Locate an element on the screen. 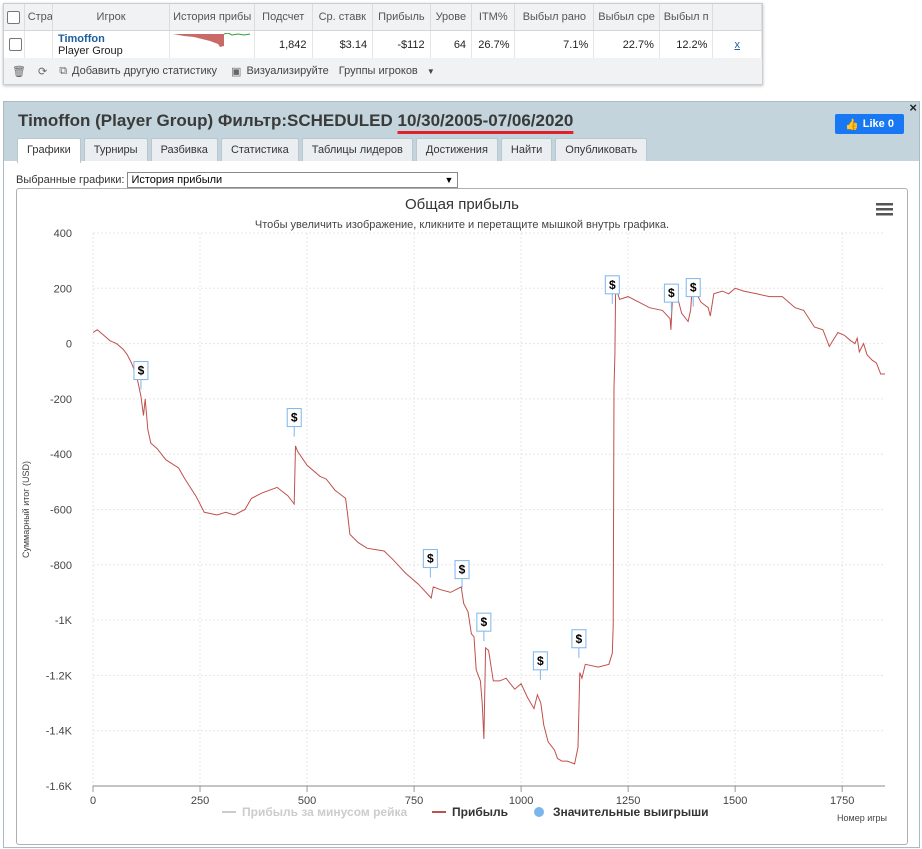  y-tick-label: 200 is located at coordinates (63, 289).